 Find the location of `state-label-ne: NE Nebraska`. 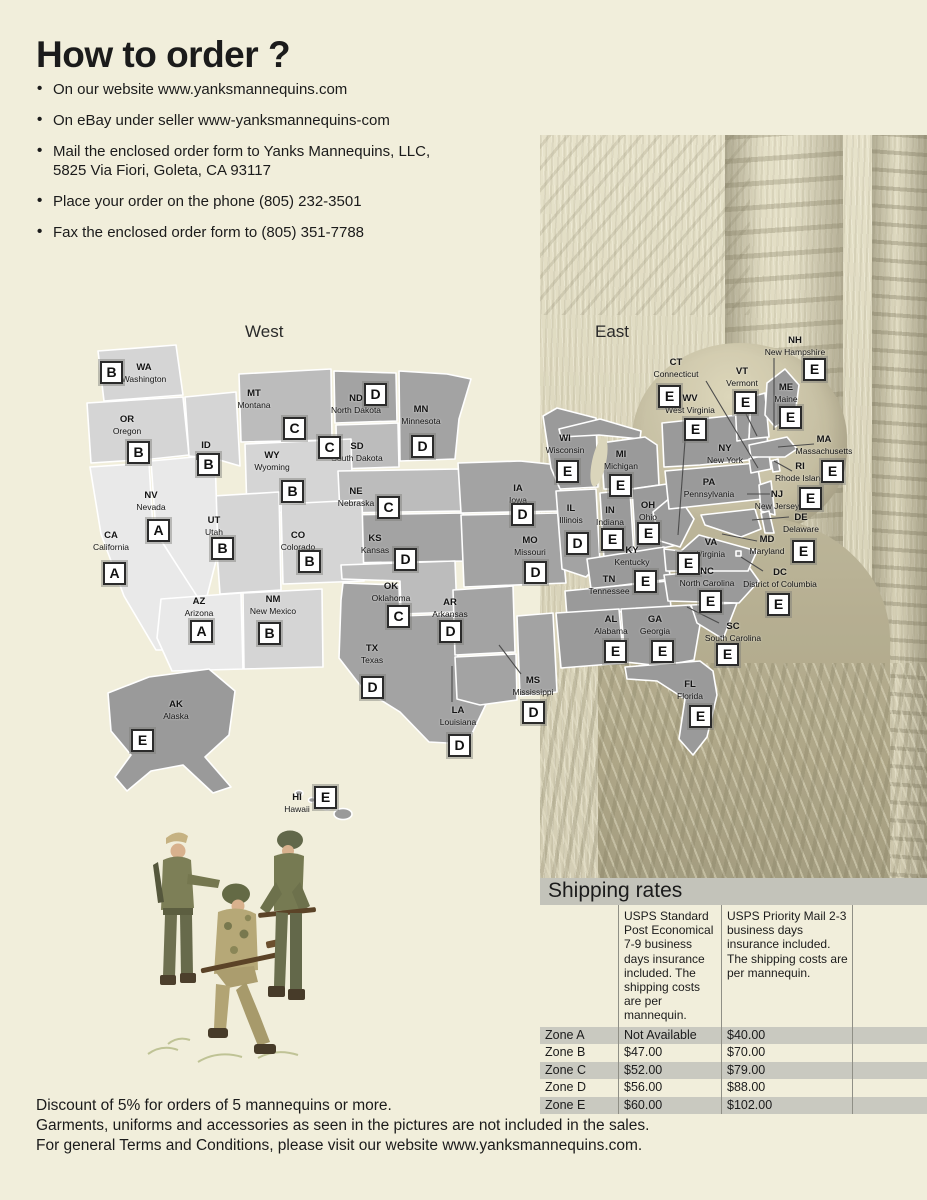

state-label-ne: NE Nebraska is located at coordinates (356, 497).